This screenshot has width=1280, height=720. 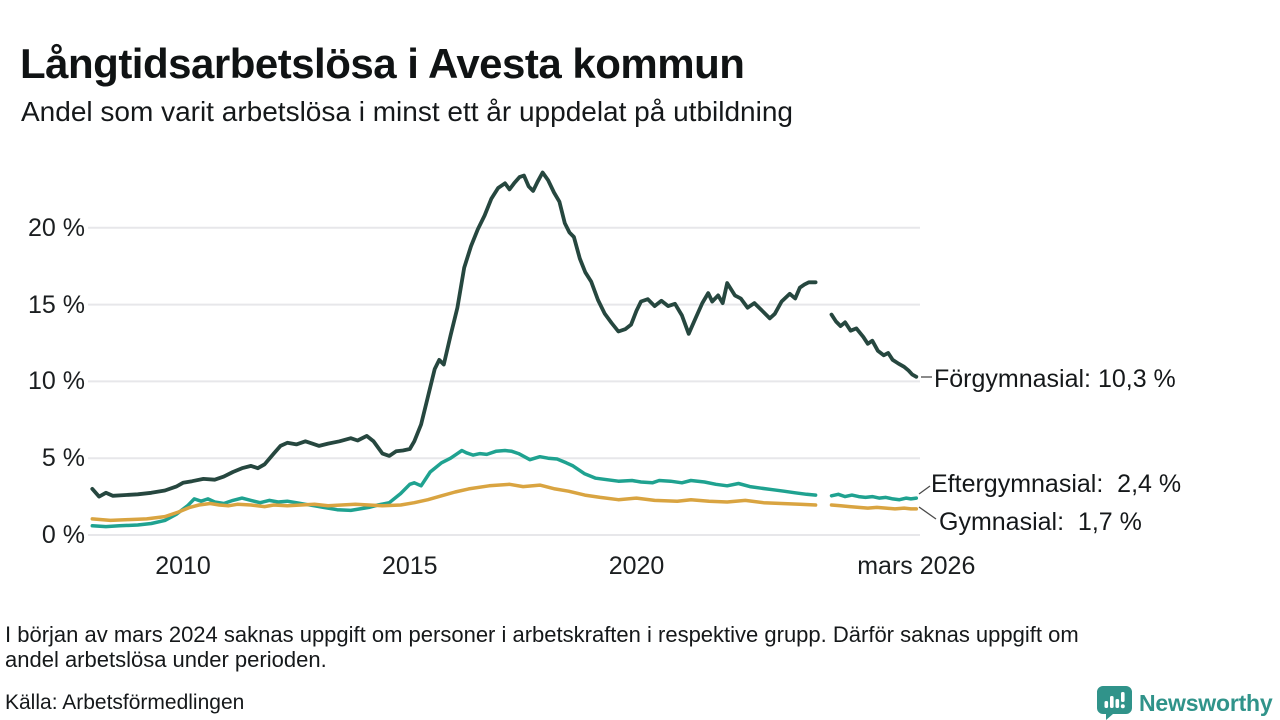 I want to click on y-axis-tick-label: 10 %, so click(x=56, y=381).